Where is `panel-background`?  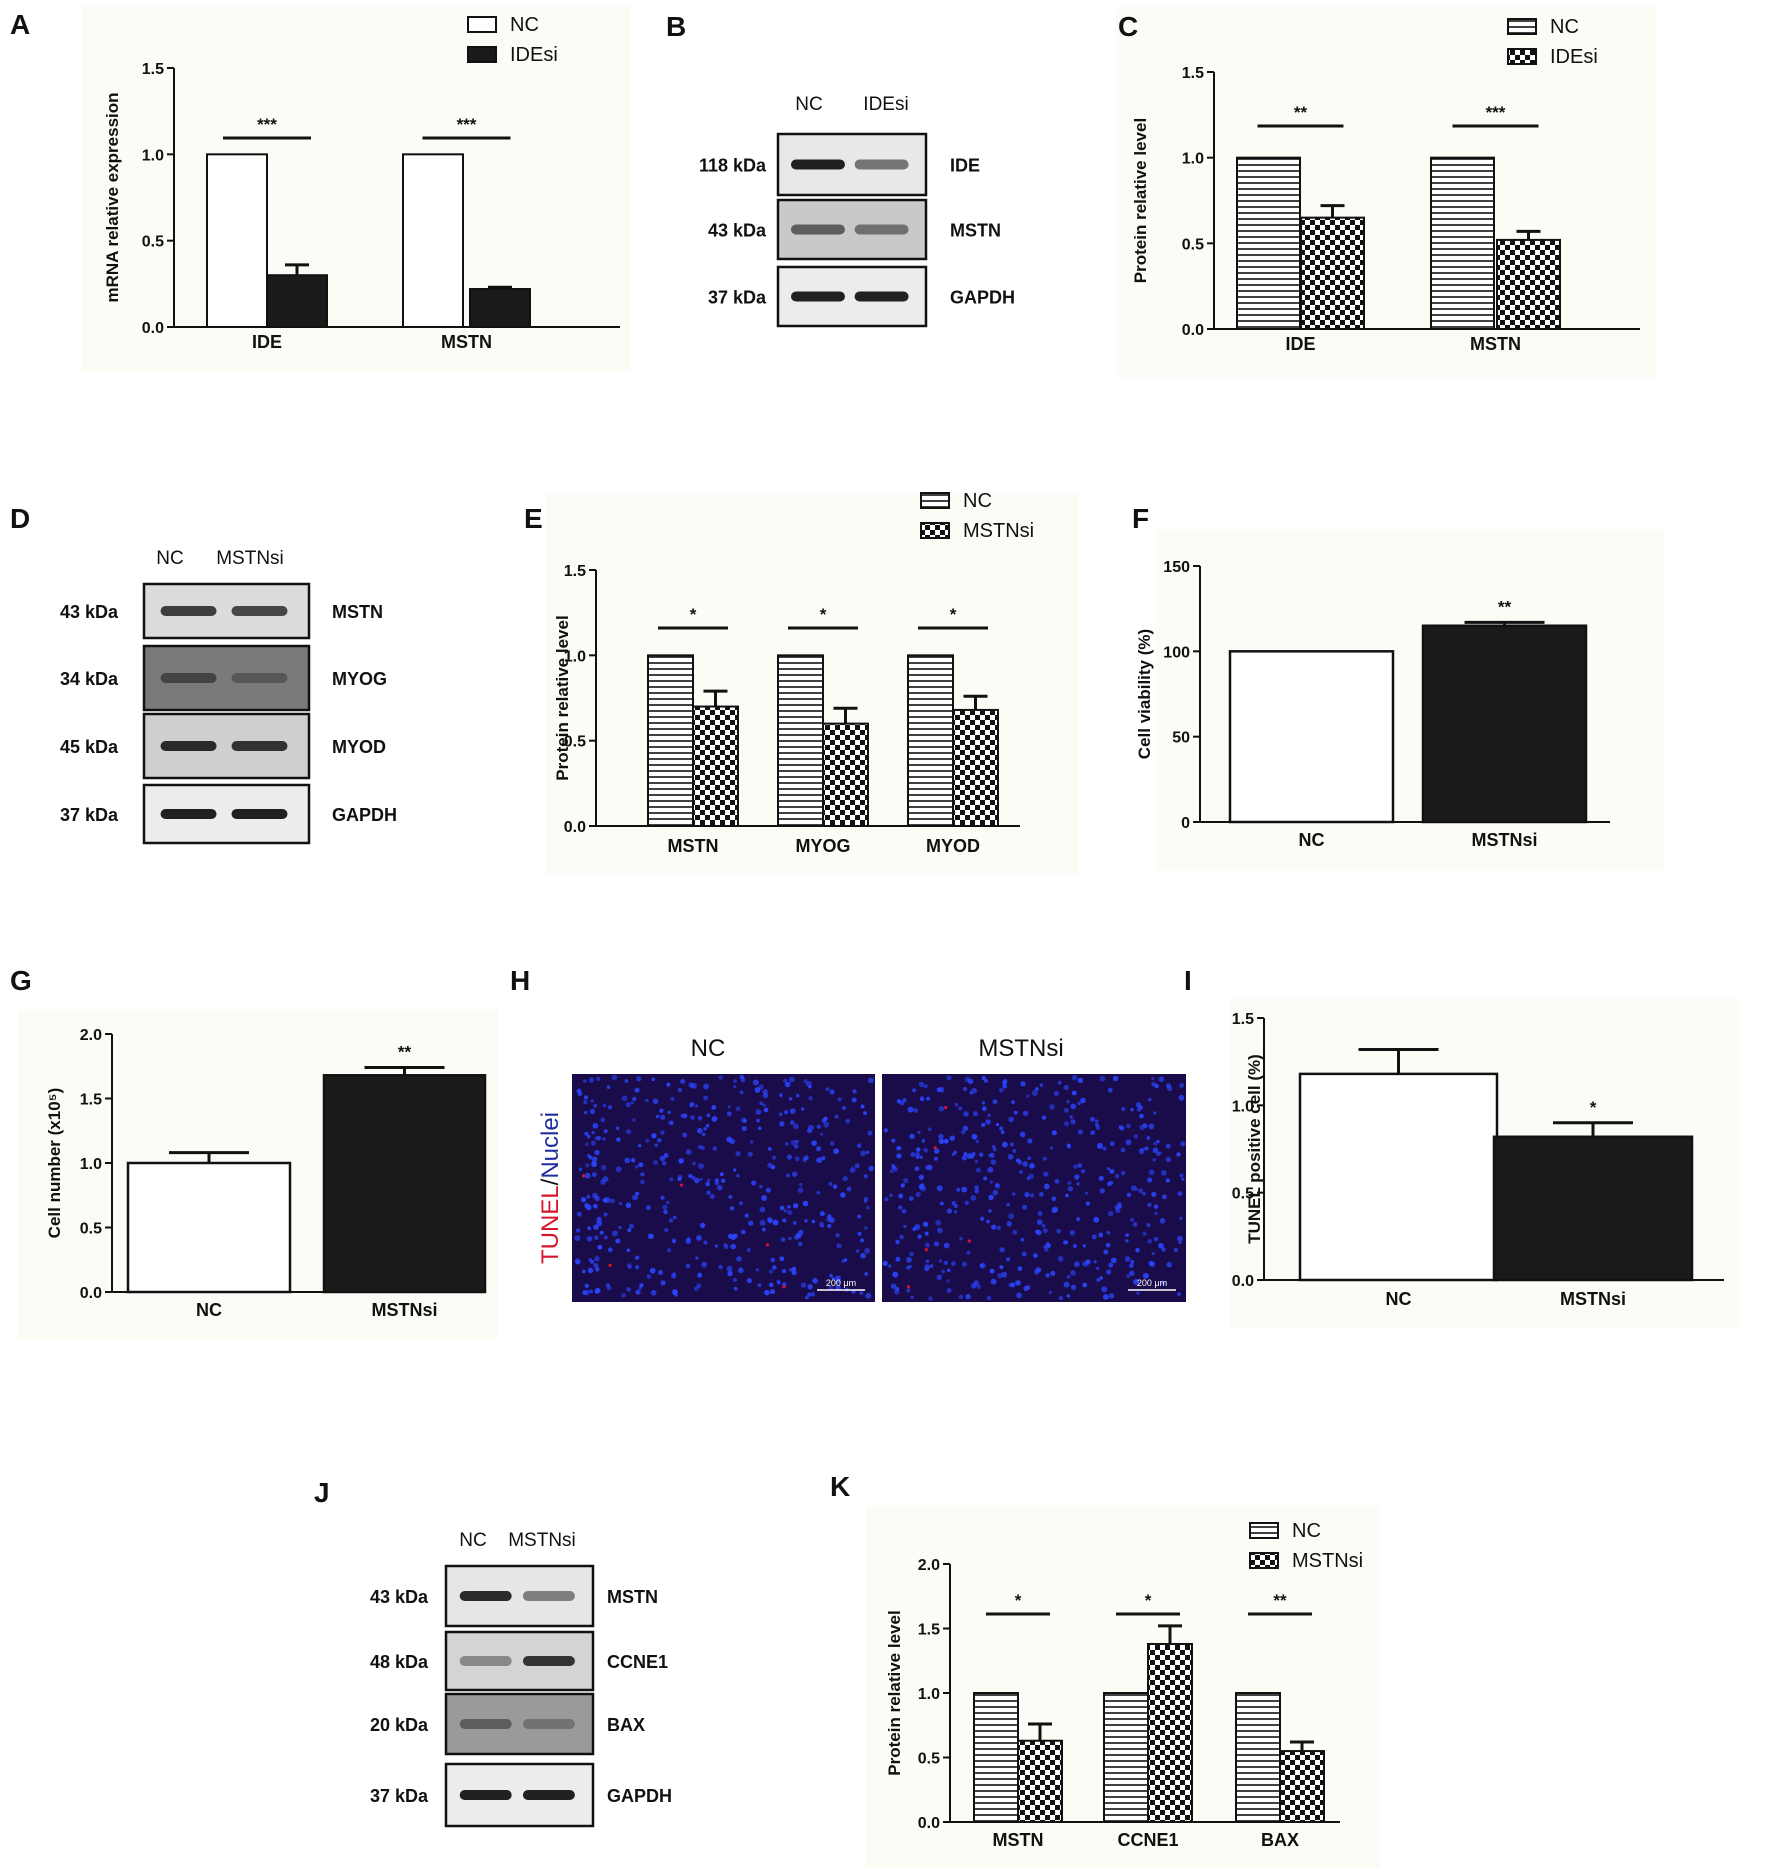
panel-background is located at coordinates (1386, 192).